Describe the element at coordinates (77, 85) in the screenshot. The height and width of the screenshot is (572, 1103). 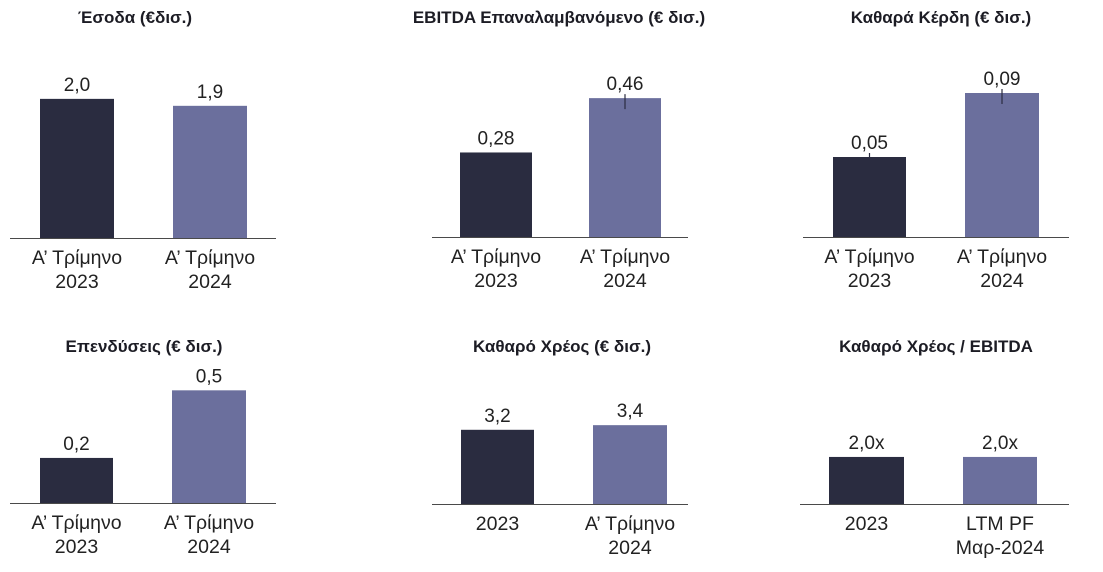
I see `data-label: 2,0` at that location.